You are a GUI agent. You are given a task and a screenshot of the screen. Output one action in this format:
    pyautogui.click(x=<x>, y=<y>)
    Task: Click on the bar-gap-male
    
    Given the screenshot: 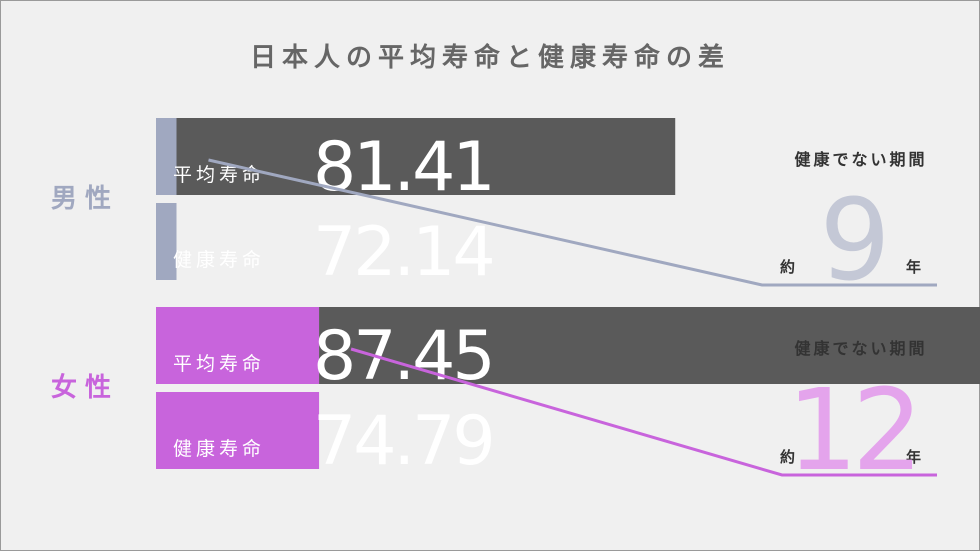 What is the action you would take?
    pyautogui.click(x=426, y=156)
    